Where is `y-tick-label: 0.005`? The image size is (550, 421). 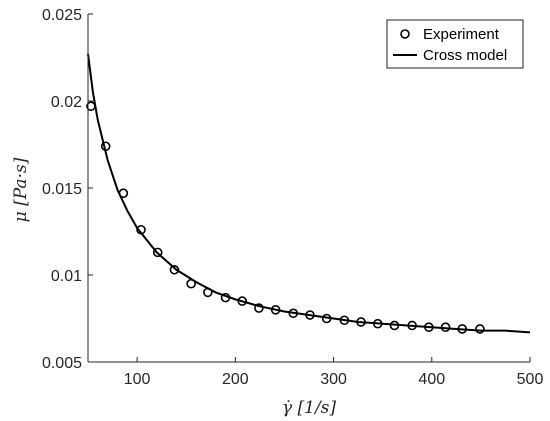 y-tick-label: 0.005 is located at coordinates (62, 363).